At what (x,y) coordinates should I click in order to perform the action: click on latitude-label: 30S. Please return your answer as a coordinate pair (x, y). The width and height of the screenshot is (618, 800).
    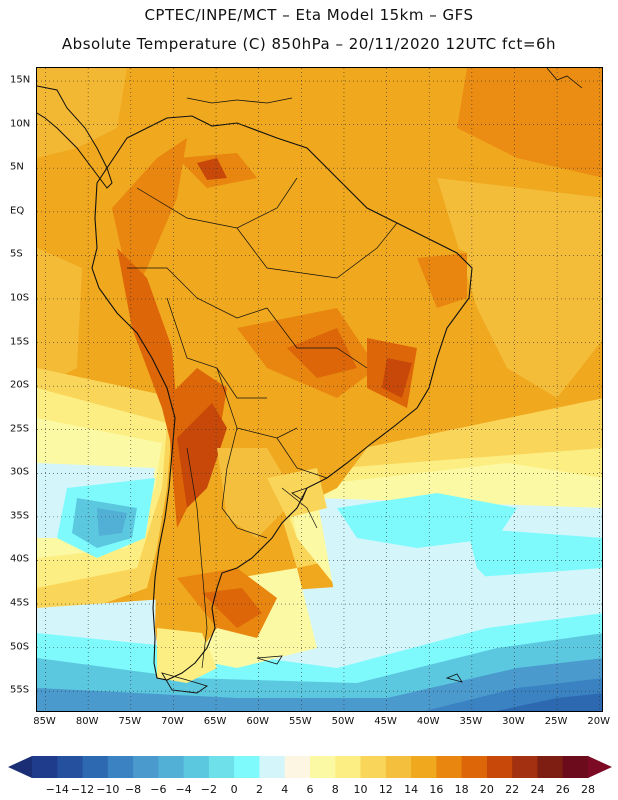
    Looking at the image, I should click on (20, 472).